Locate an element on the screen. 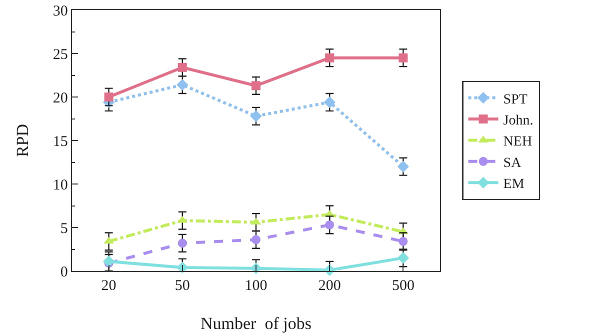 This screenshot has width=600, height=333. x-tick-label: 200 is located at coordinates (329, 286).